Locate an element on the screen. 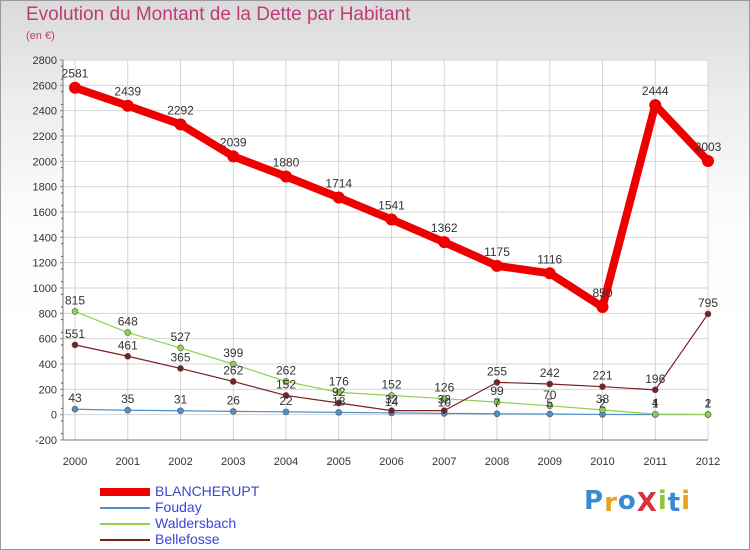 The width and height of the screenshot is (750, 550). y-tick-label: 2000 is located at coordinates (45, 162).